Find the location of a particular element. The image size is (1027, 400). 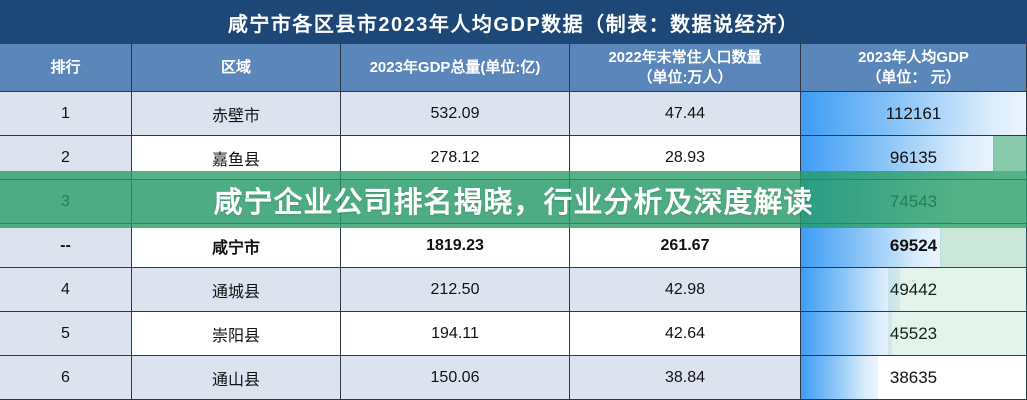

cell-gdp: 212.50 is located at coordinates (455, 290).